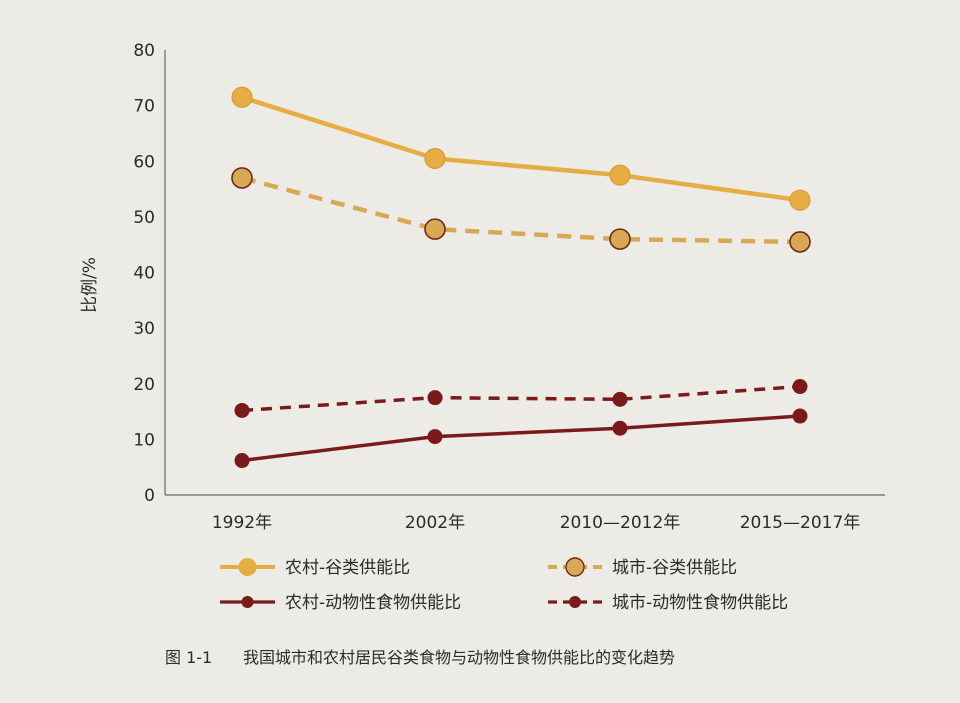  Describe the element at coordinates (144, 51) in the screenshot. I see `y-tick-label: 80` at that location.